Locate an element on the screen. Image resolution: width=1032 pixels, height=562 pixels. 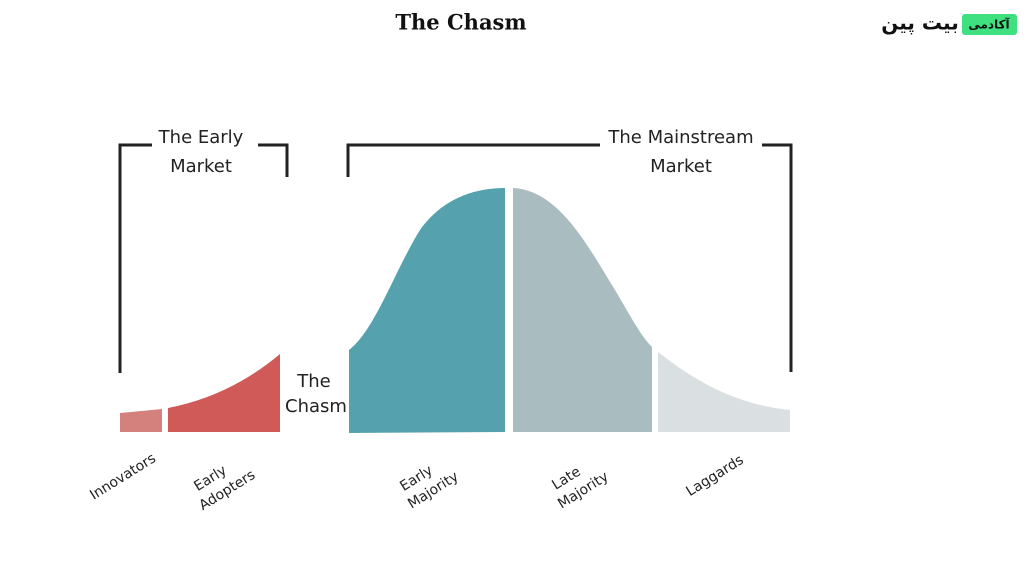
segment-label-line: Laggards is located at coordinates (714, 476).